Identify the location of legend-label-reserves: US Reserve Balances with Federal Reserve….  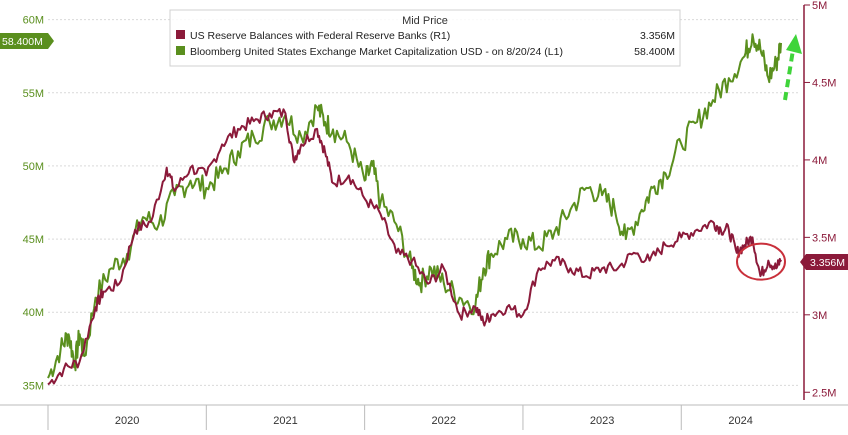
(320, 36).